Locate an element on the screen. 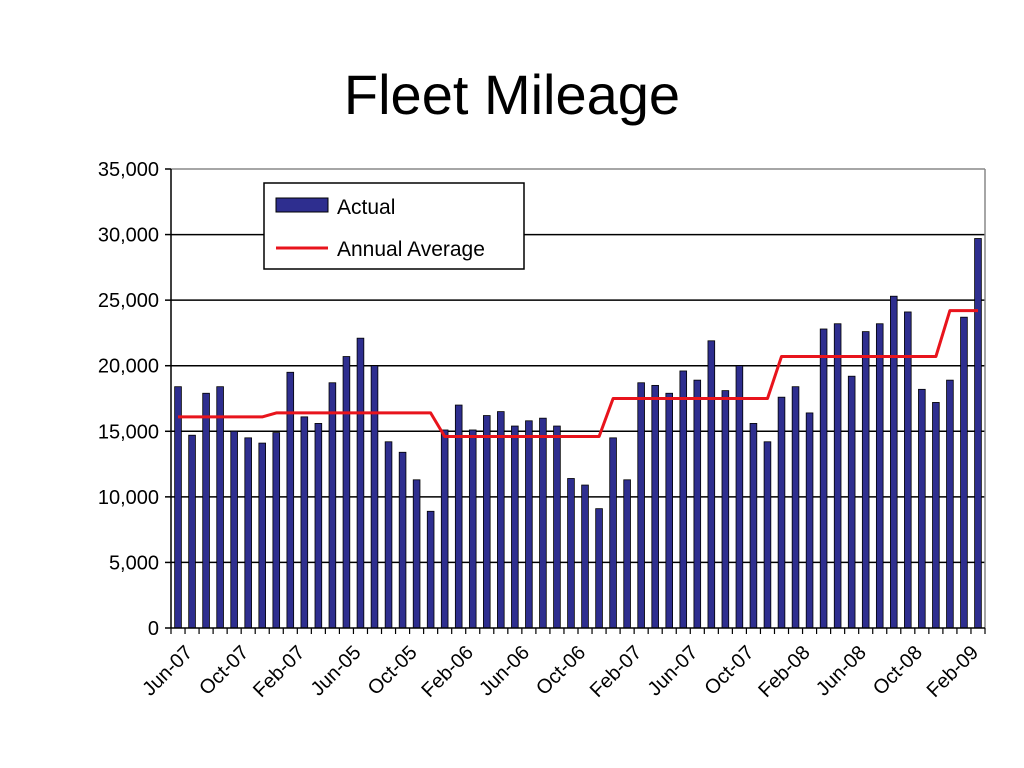 The height and width of the screenshot is (768, 1024). y-tick-label: 10,000 is located at coordinates (128, 498).